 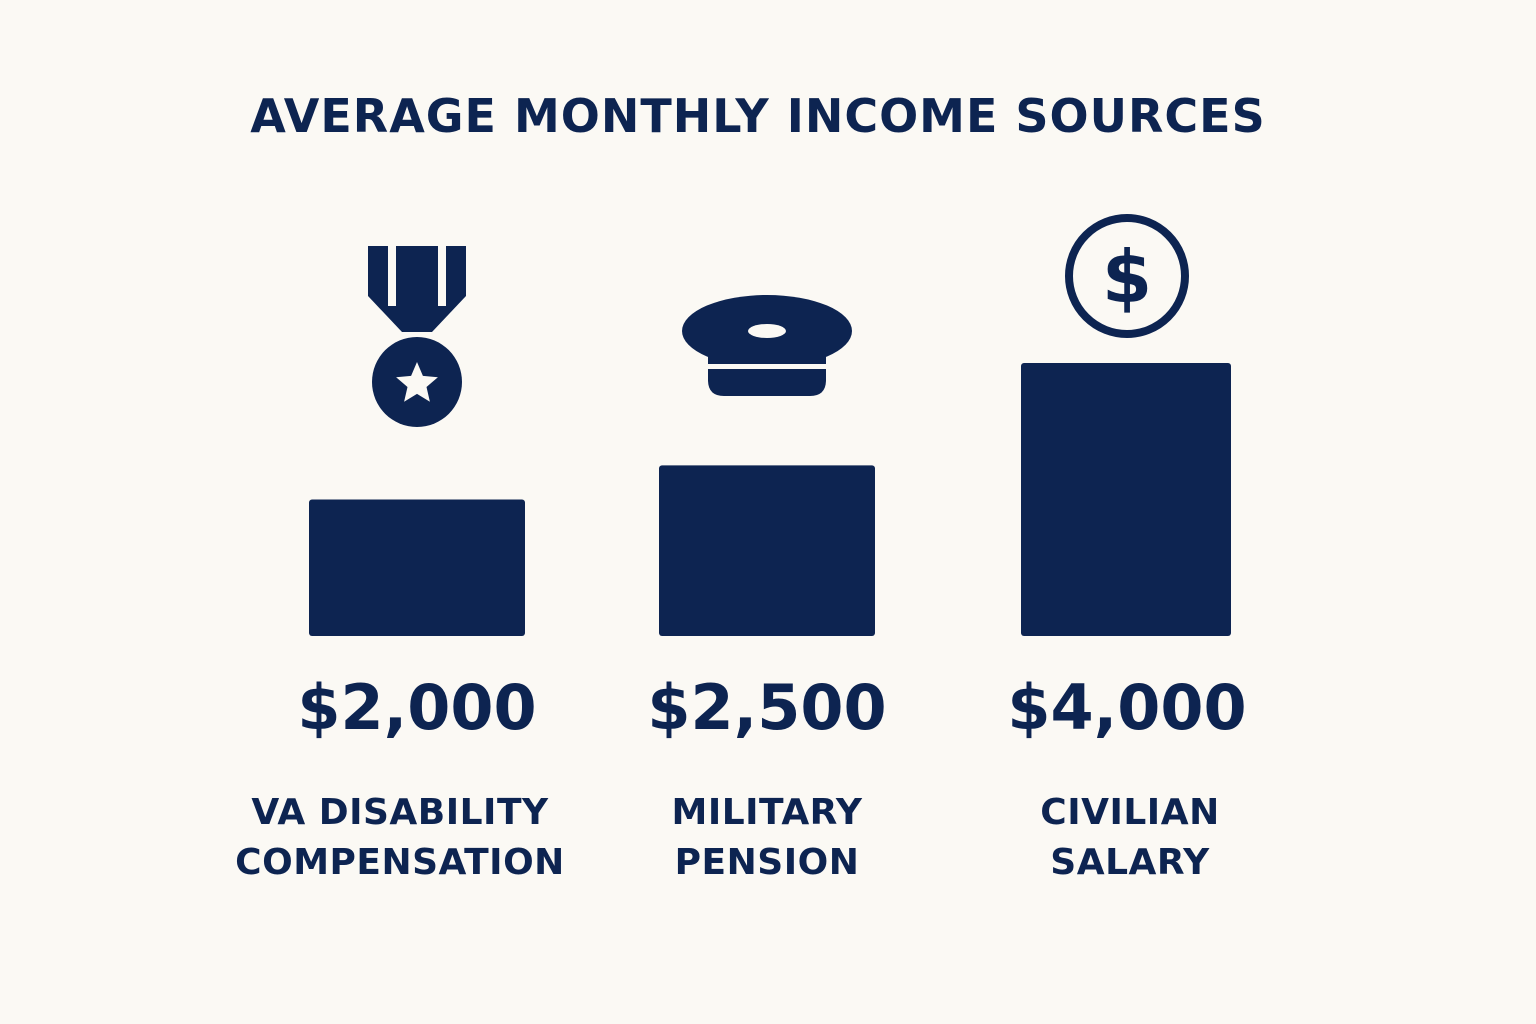 What do you see at coordinates (767, 837) in the screenshot?
I see `category-label-military-pension: MILITARY PENSION` at bounding box center [767, 837].